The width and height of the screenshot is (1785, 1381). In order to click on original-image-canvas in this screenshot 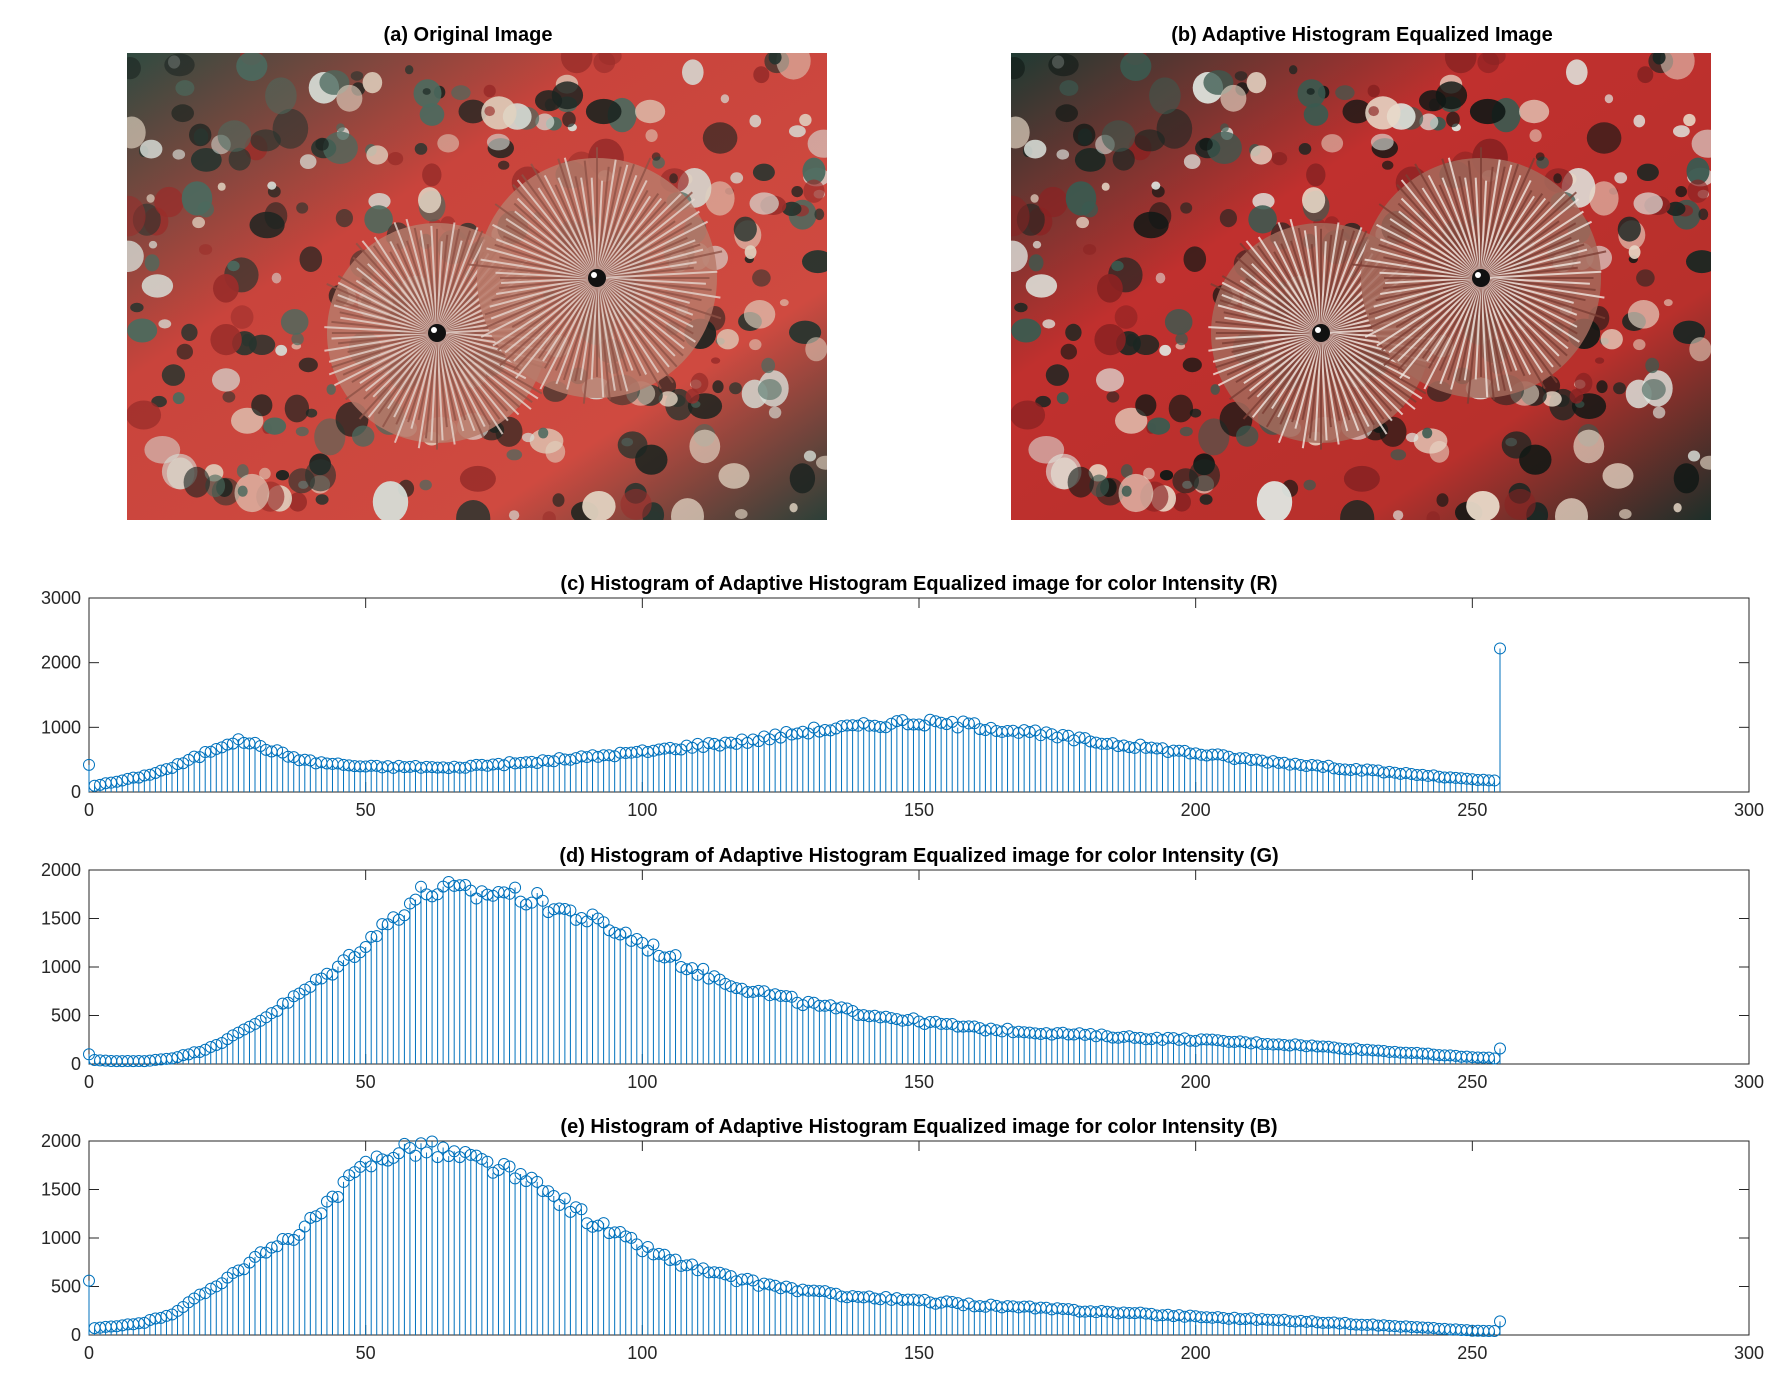, I will do `click(477, 286)`.